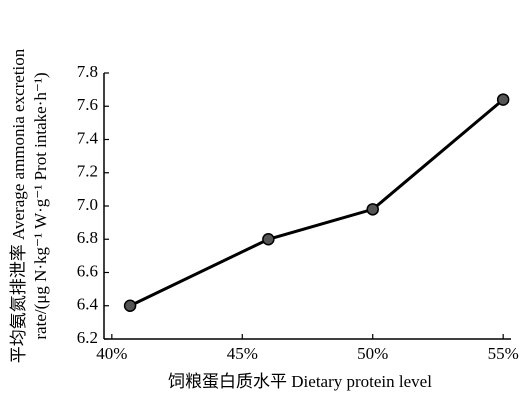 The height and width of the screenshot is (408, 526). I want to click on y-tick-label: 7.2, so click(87, 171).